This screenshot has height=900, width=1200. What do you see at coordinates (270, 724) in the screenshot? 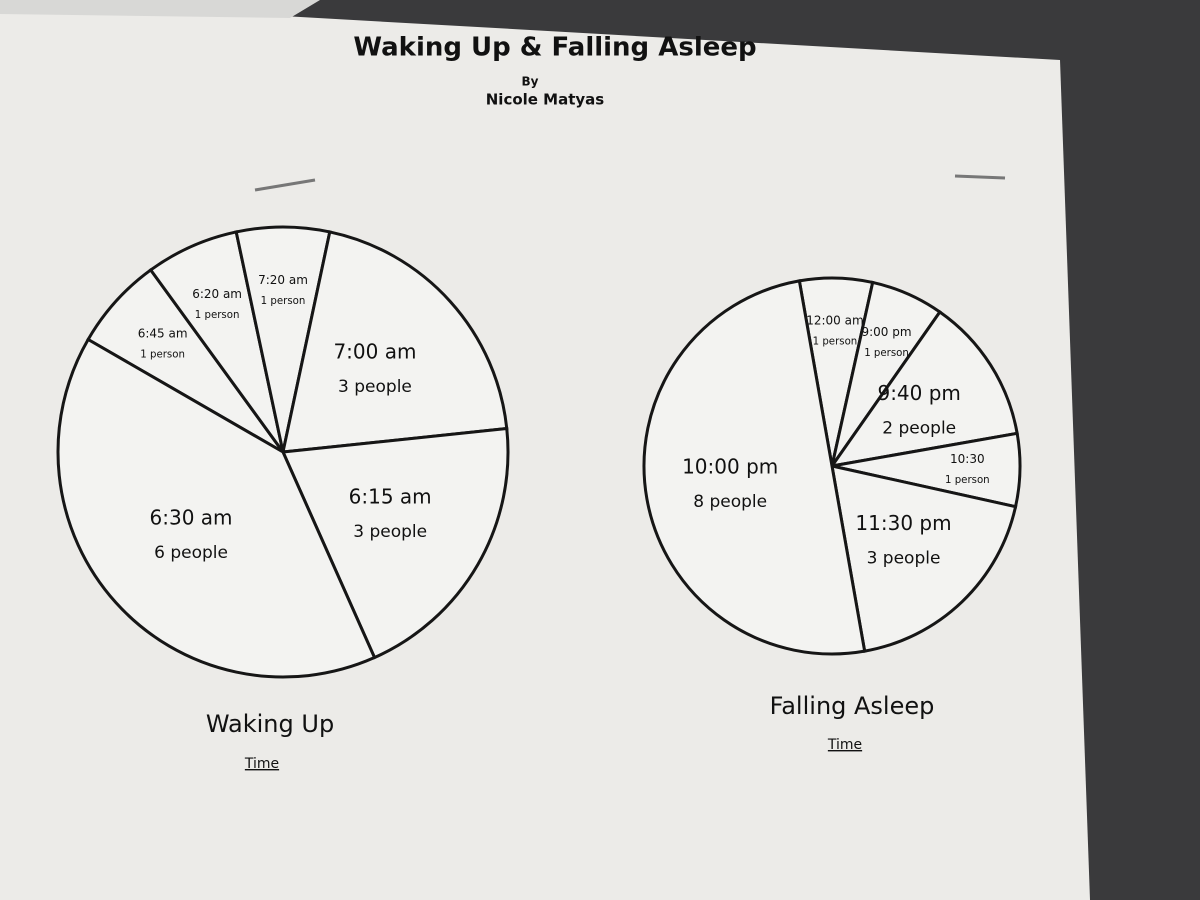
I see `chart-title: Waking Up` at bounding box center [270, 724].